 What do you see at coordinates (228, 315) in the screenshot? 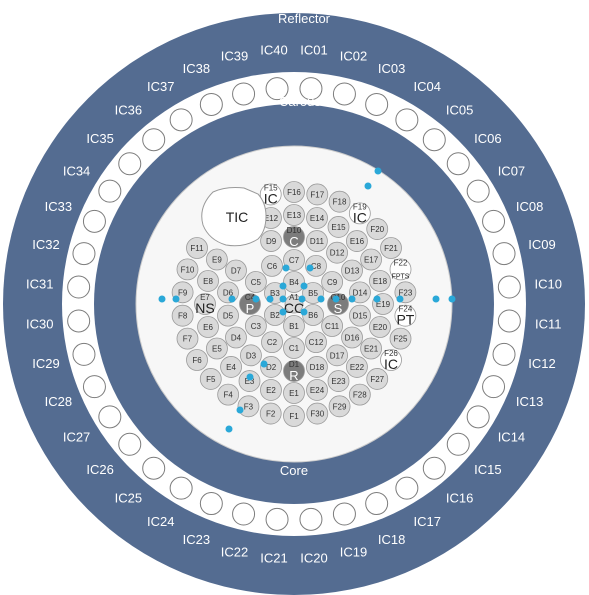
I see `core-position-d5` at bounding box center [228, 315].